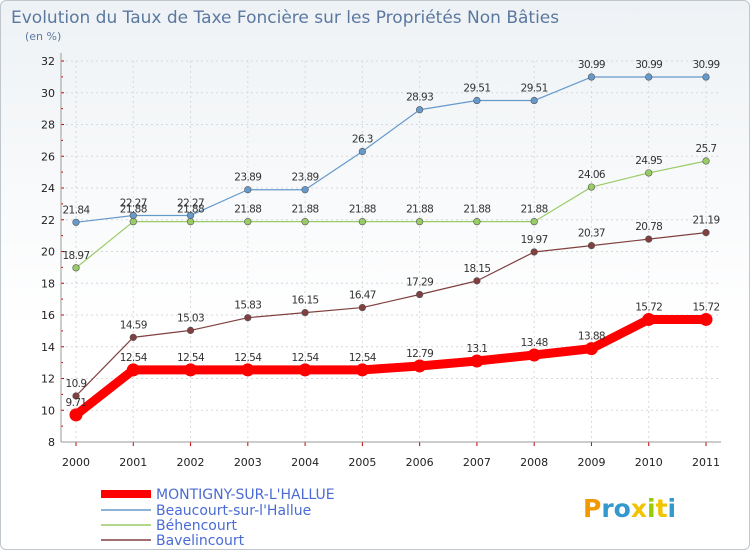 This screenshot has height=551, width=750. I want to click on data-label: 14.59, so click(133, 325).